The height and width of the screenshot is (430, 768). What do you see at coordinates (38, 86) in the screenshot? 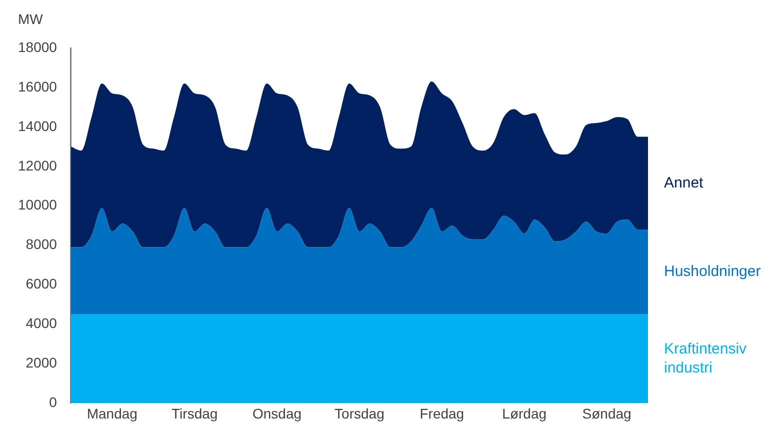
I see `y-tick-label: 16000` at bounding box center [38, 86].